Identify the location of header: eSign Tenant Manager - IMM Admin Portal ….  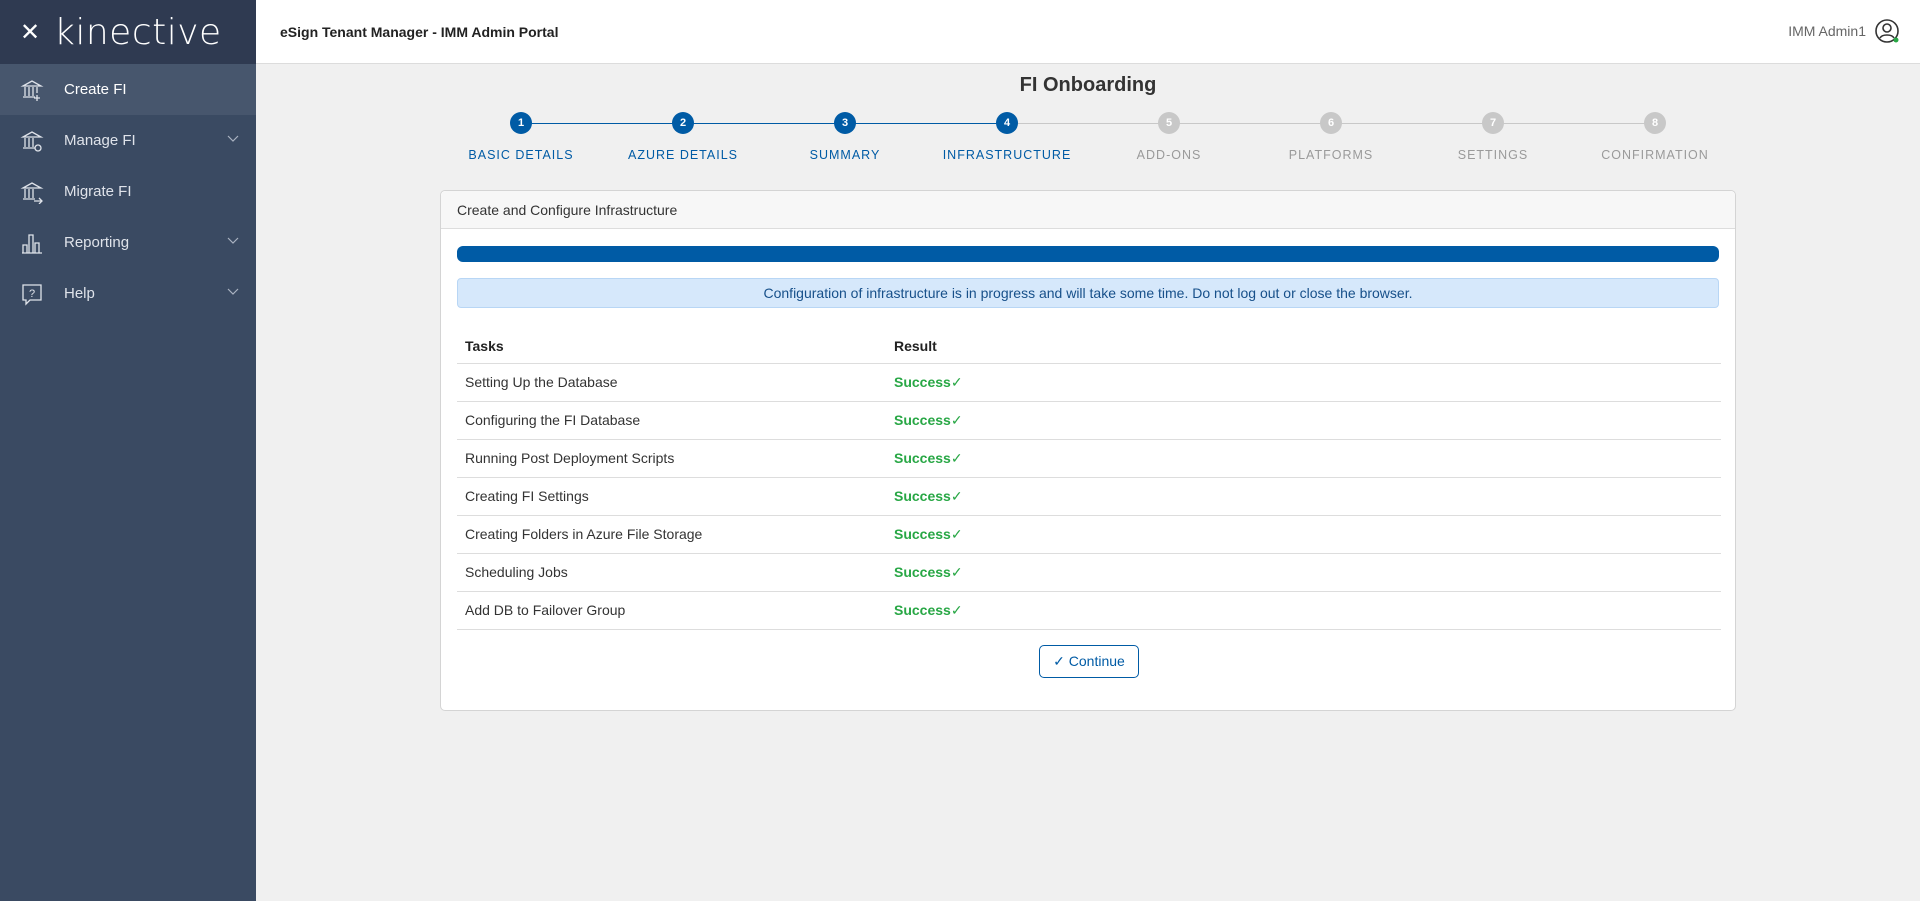
(1088, 32).